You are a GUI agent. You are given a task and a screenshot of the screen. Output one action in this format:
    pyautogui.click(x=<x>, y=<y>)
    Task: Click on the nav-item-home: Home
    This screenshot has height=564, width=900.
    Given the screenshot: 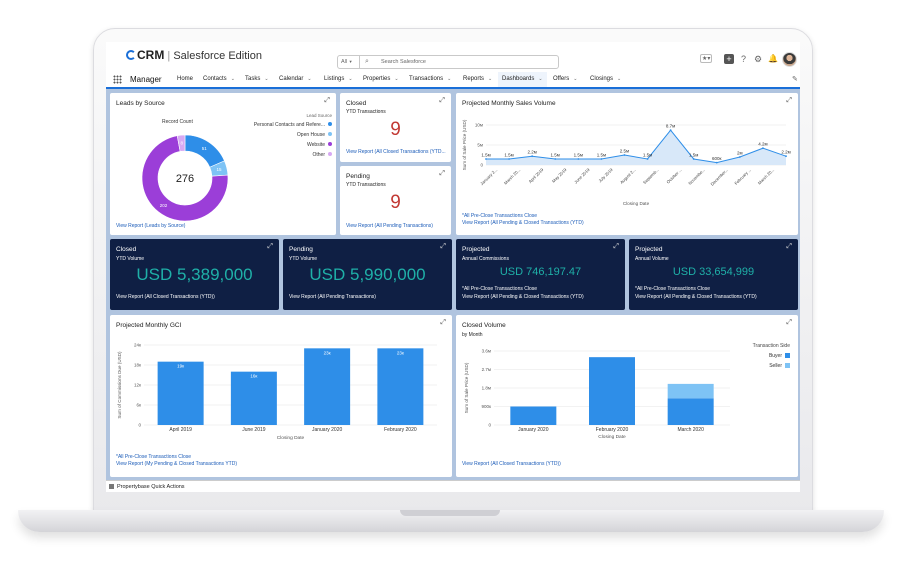 What is the action you would take?
    pyautogui.click(x=185, y=79)
    